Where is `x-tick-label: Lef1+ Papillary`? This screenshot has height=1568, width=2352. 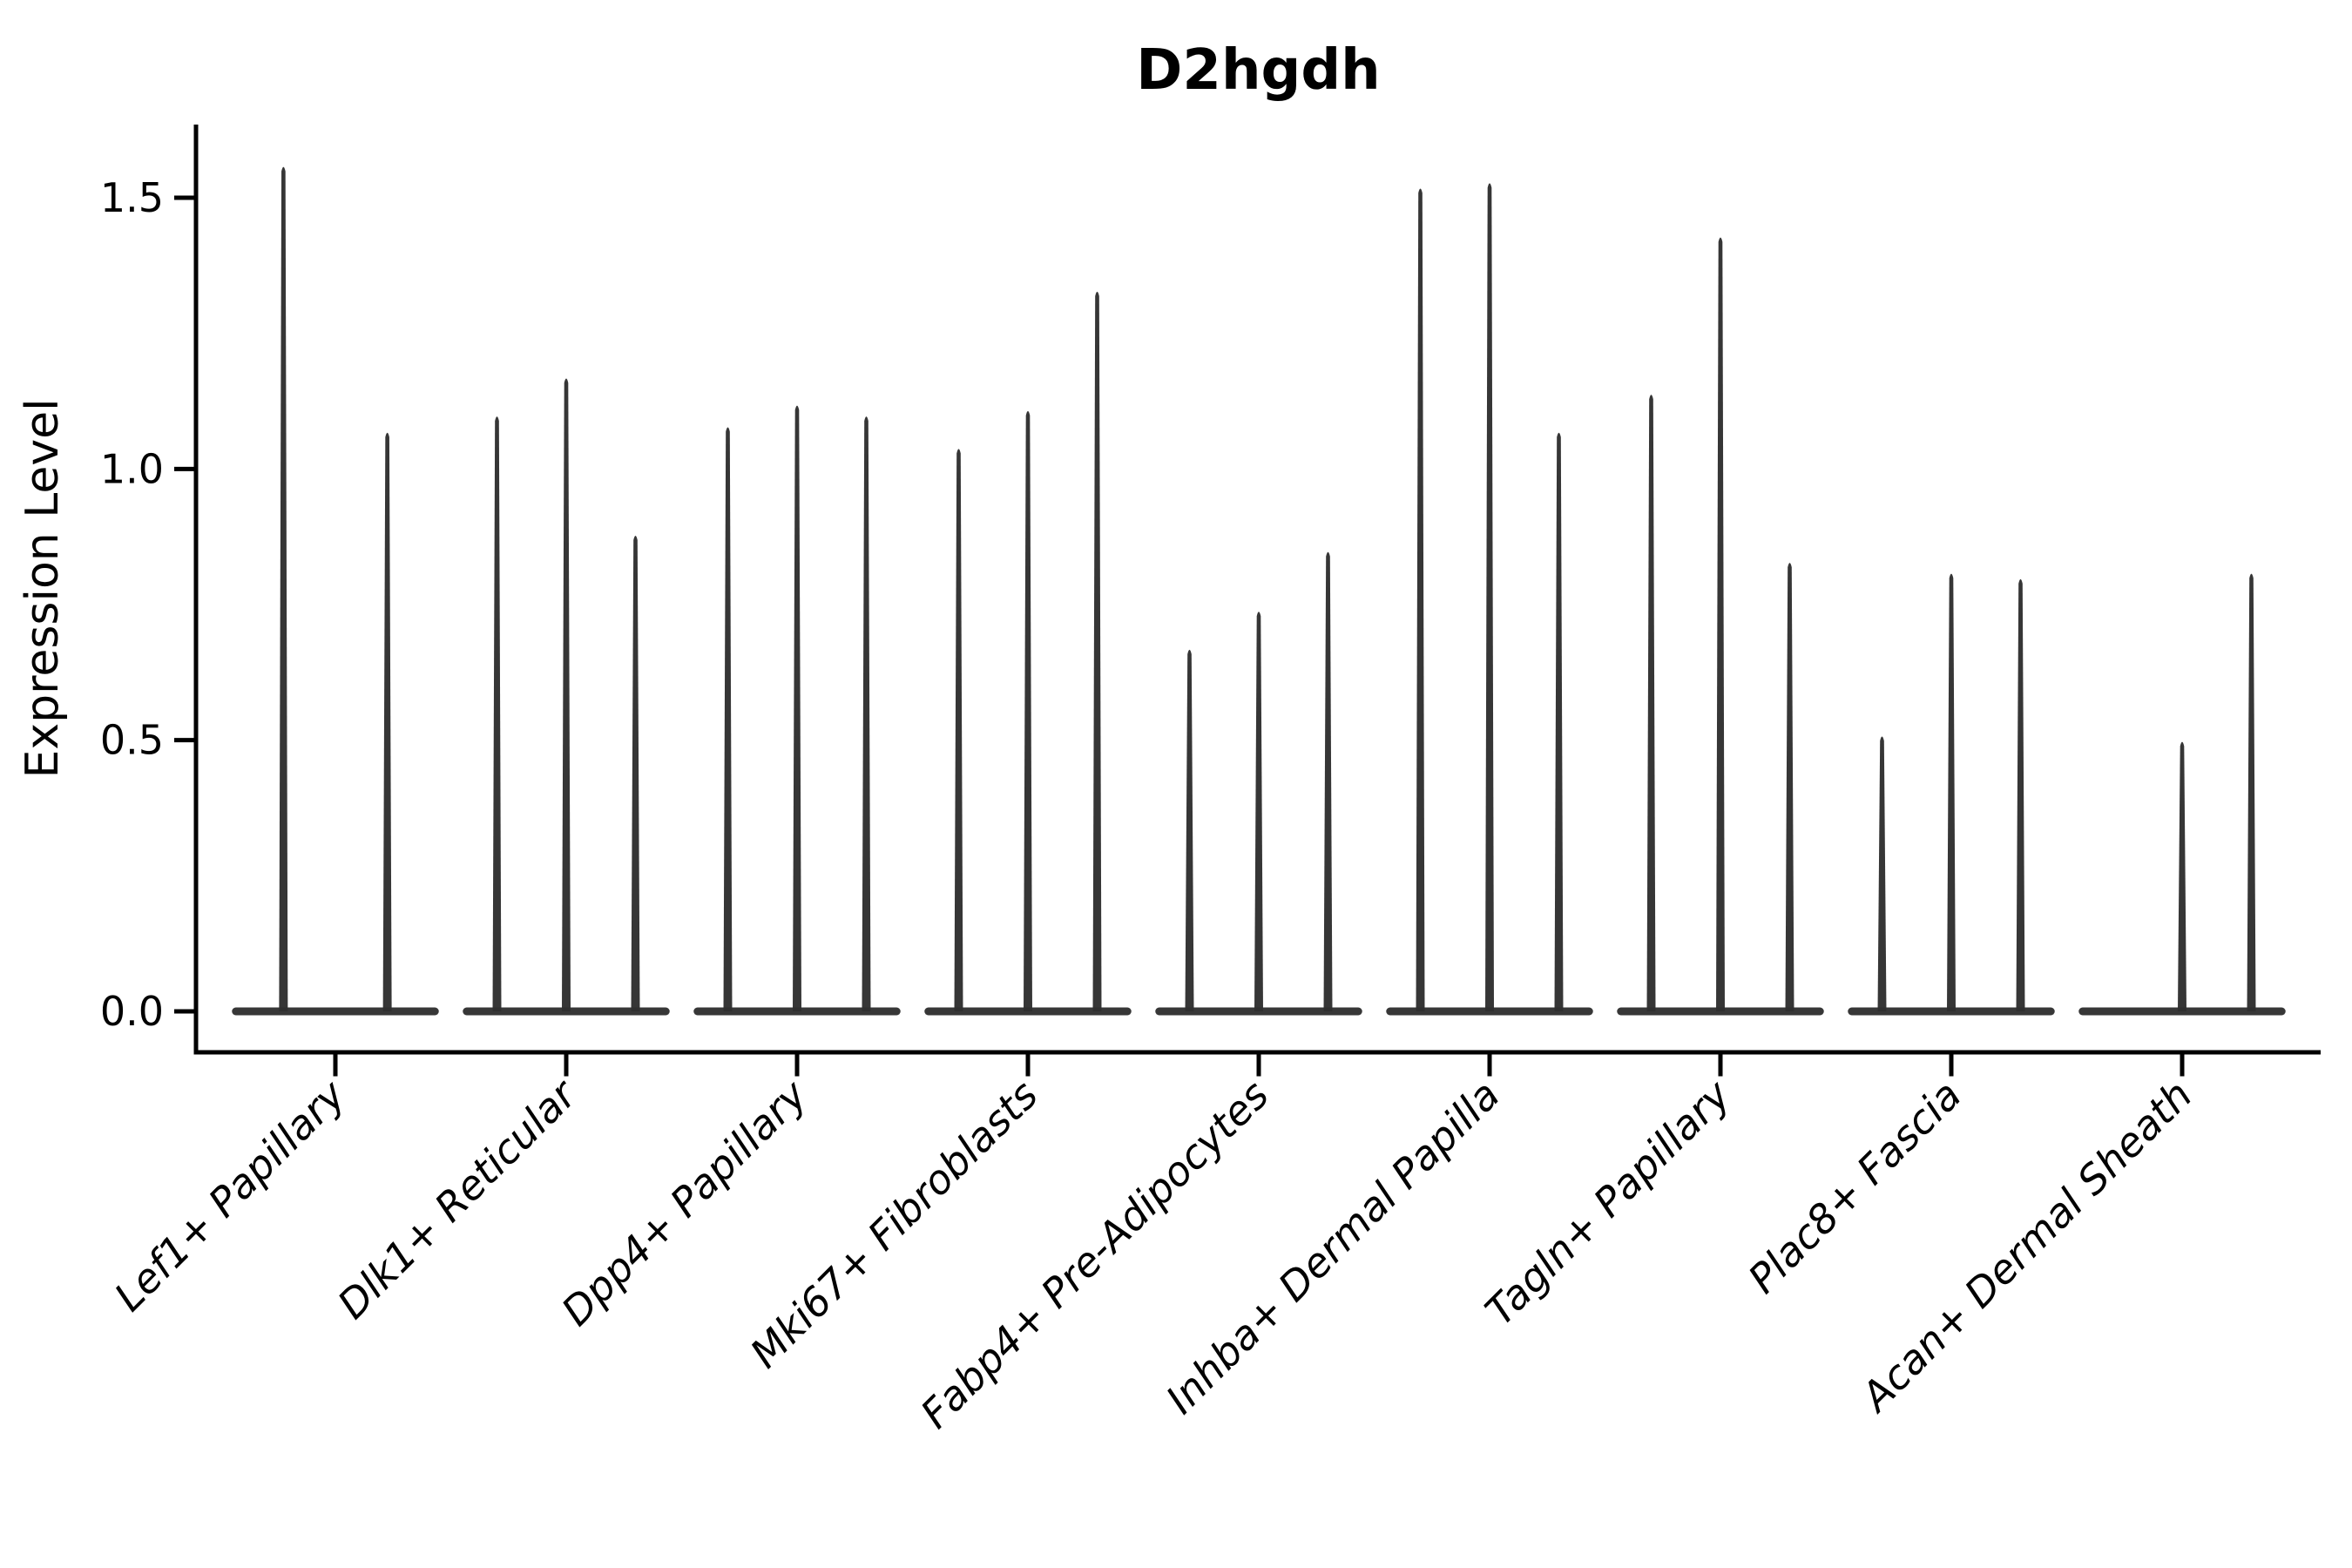 x-tick-label: Lef1+ Papillary is located at coordinates (230, 1195).